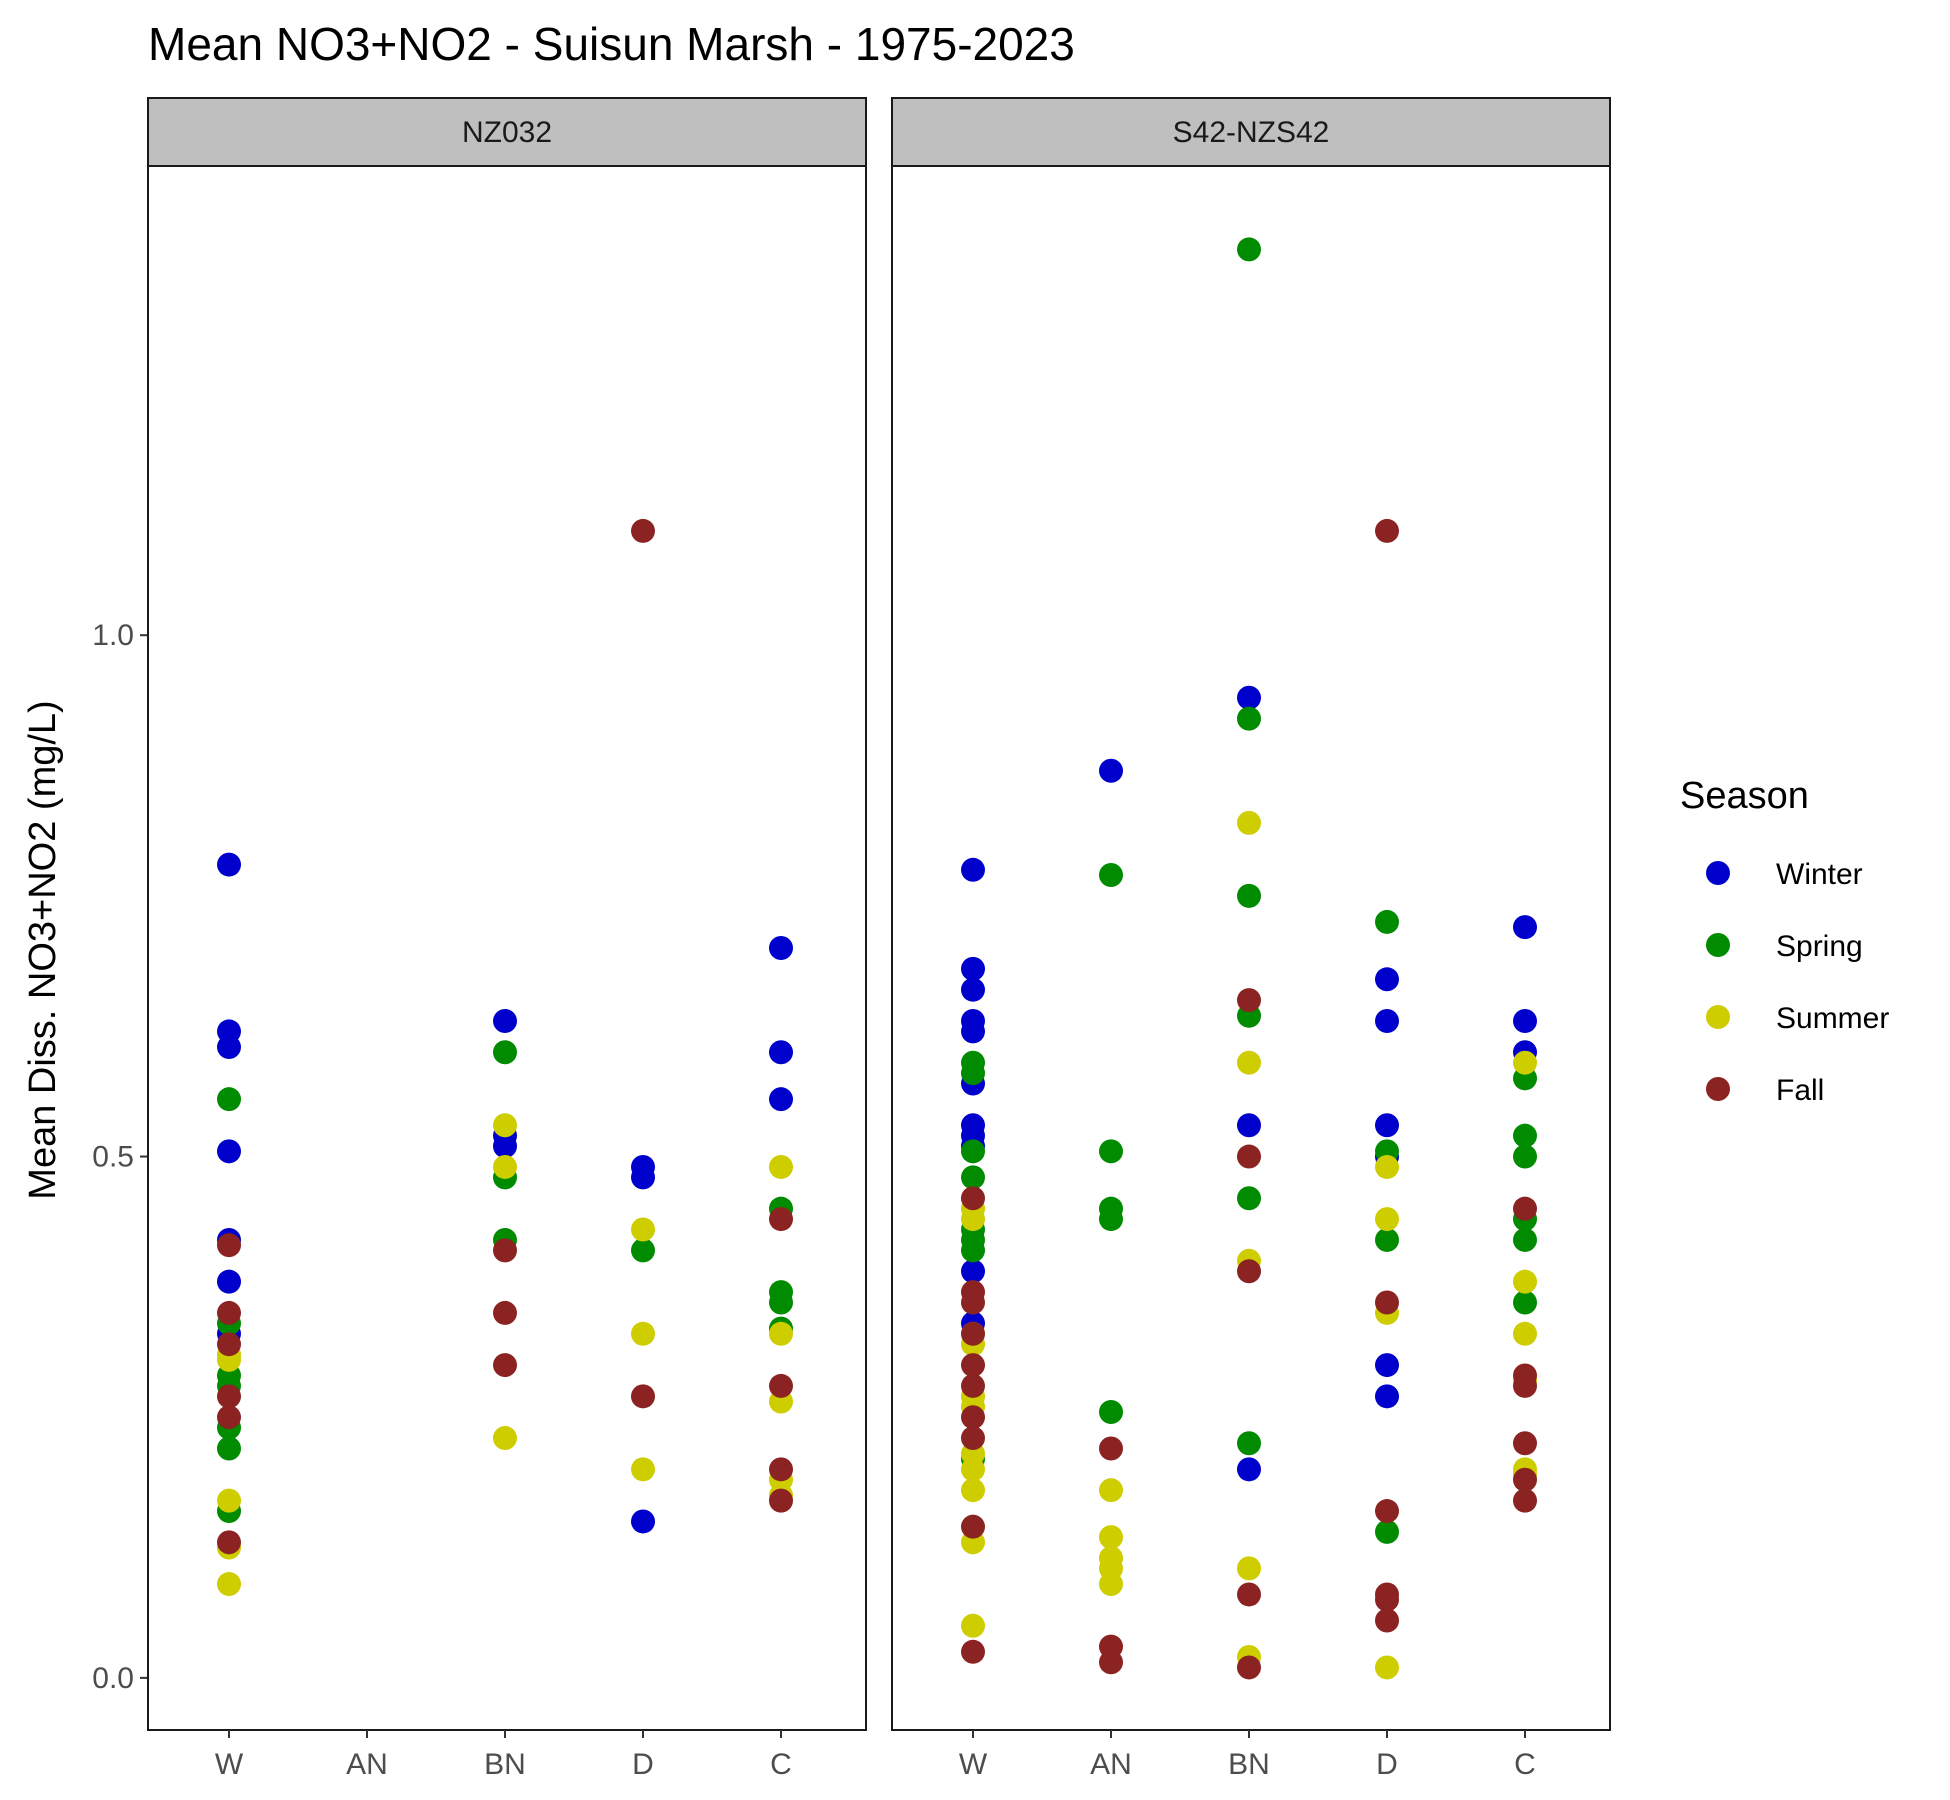  What do you see at coordinates (1718, 1089) in the screenshot?
I see `legend-key-fall` at bounding box center [1718, 1089].